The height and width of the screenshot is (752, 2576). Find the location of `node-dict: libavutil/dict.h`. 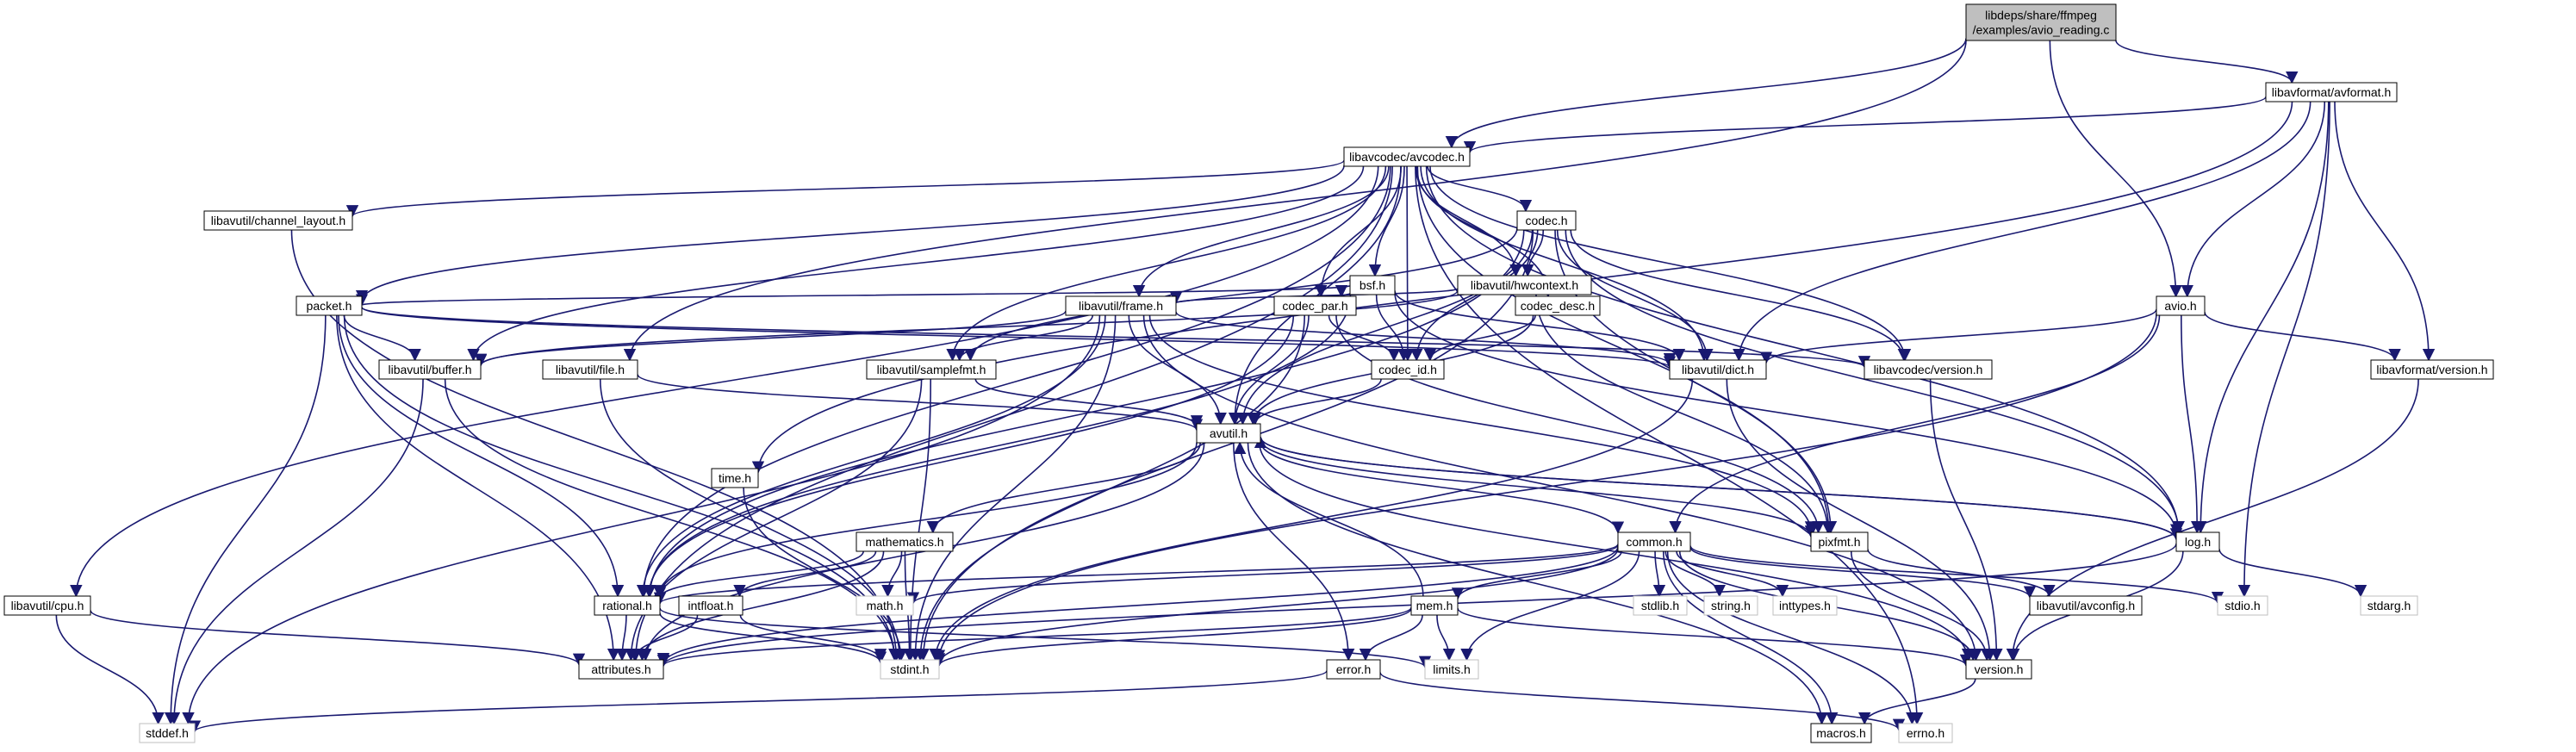

node-dict: libavutil/dict.h is located at coordinates (1718, 369).